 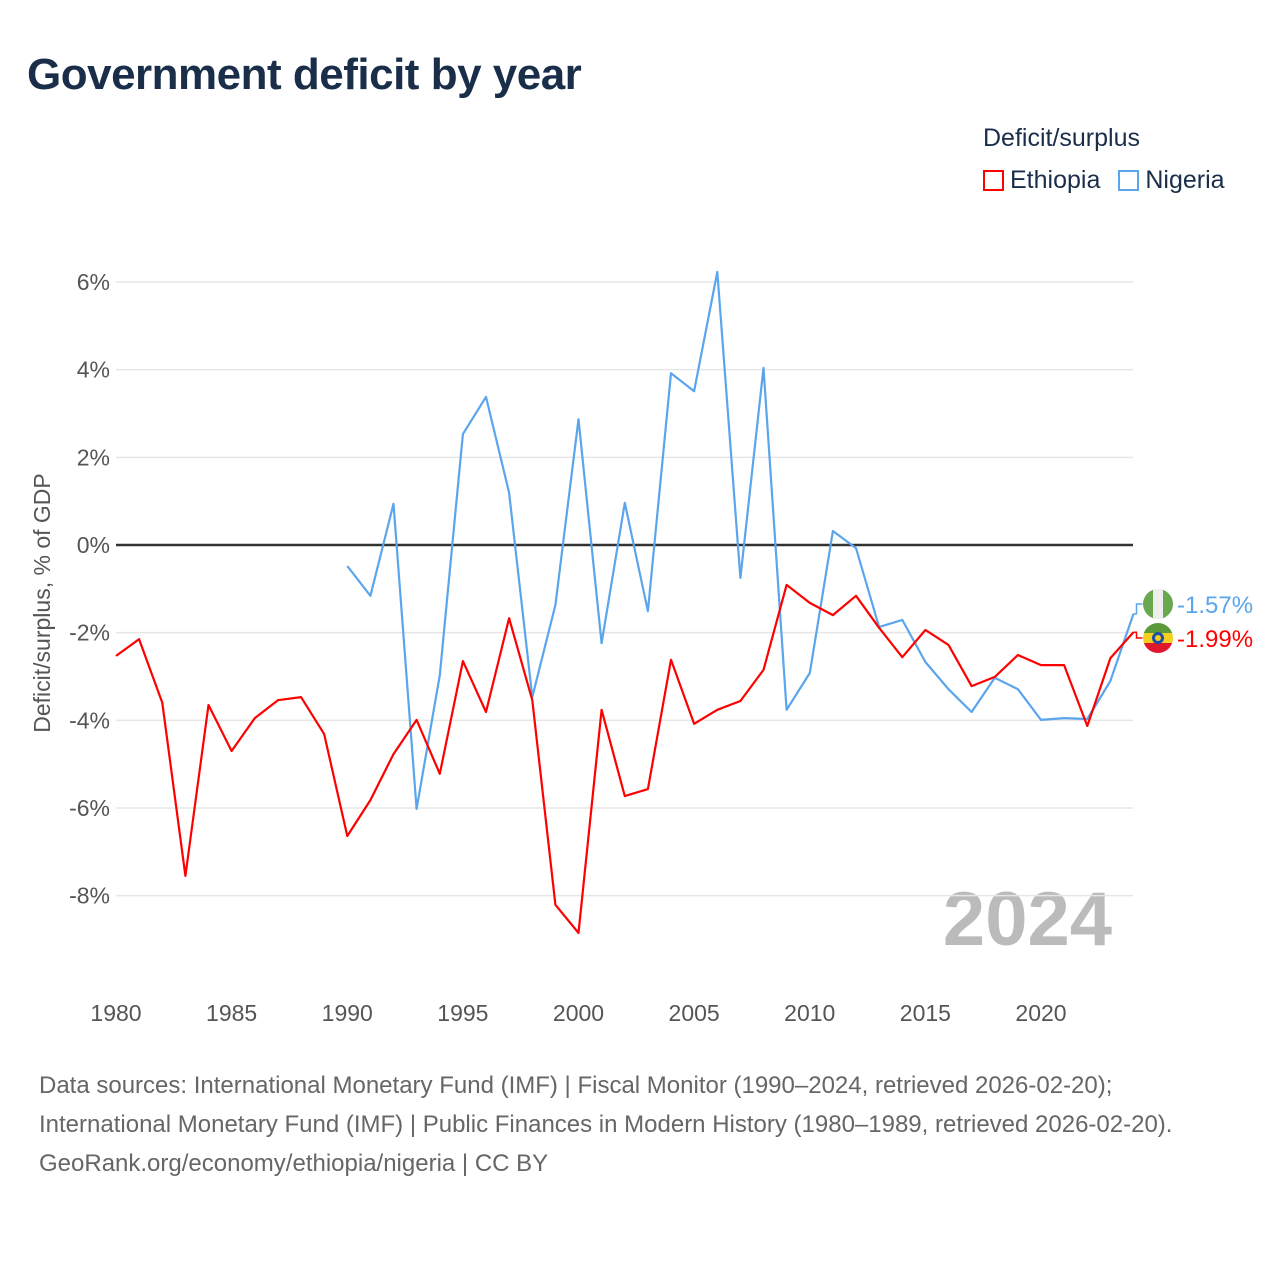 I want to click on flag-green, so click(x=1158, y=628).